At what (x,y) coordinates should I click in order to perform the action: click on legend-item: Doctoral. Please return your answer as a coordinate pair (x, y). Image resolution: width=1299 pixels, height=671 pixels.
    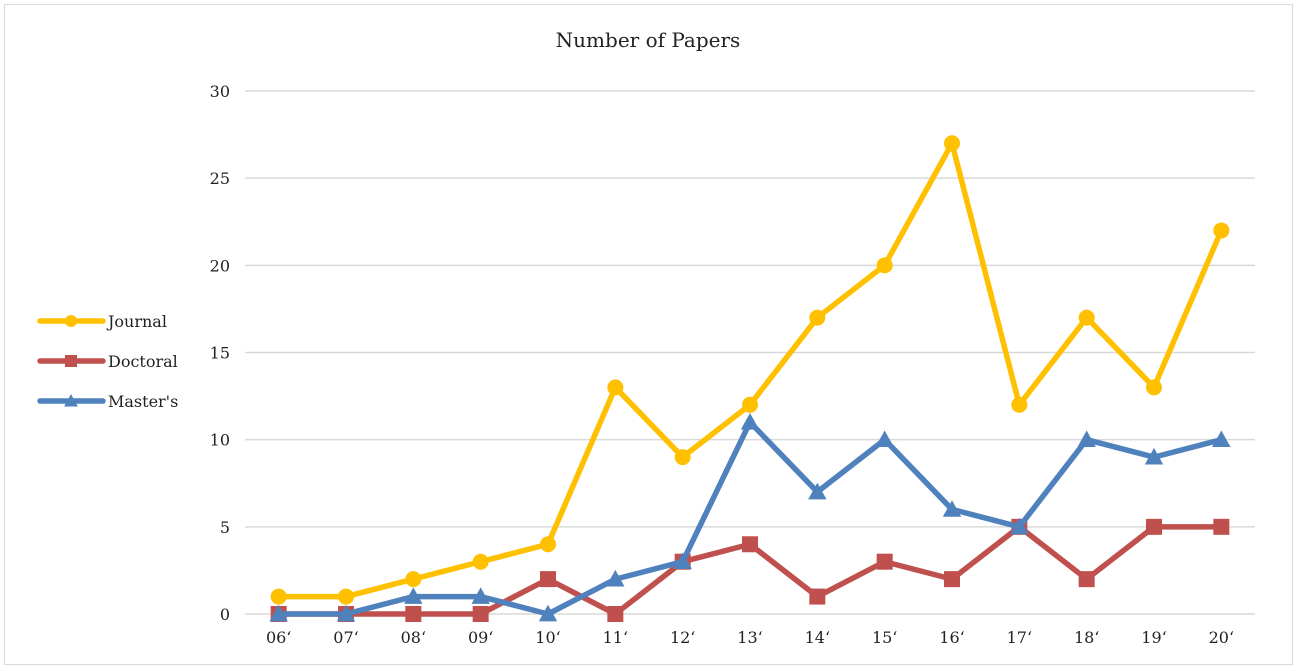
    Looking at the image, I should click on (107, 361).